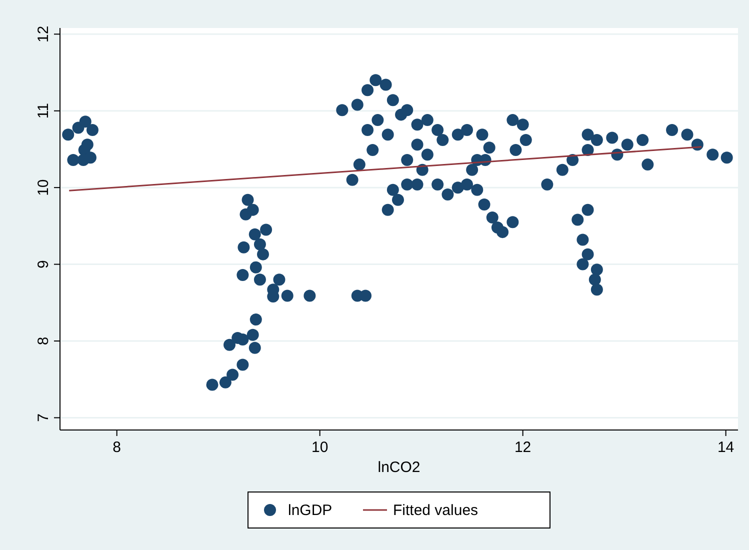 The width and height of the screenshot is (749, 550). I want to click on x-tick-label: 10, so click(319, 447).